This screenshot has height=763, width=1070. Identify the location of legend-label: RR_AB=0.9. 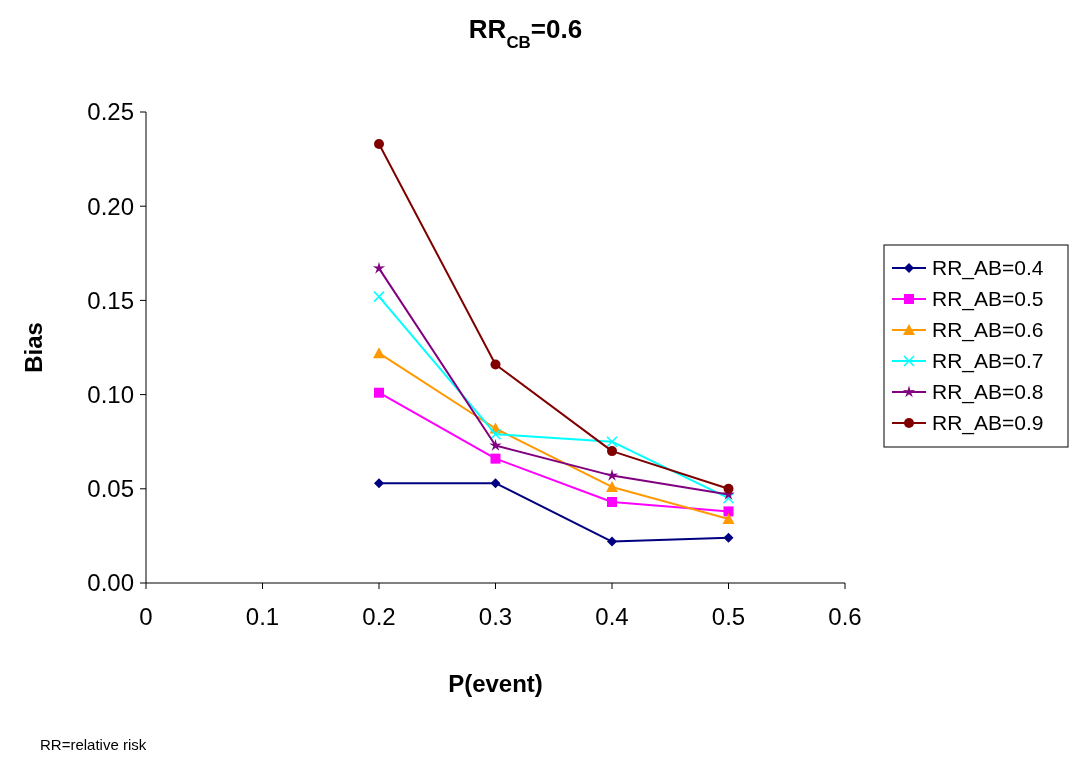
(988, 423).